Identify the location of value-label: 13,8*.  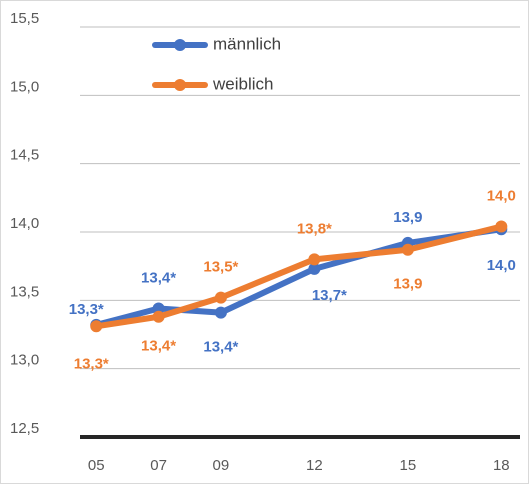
(314, 228).